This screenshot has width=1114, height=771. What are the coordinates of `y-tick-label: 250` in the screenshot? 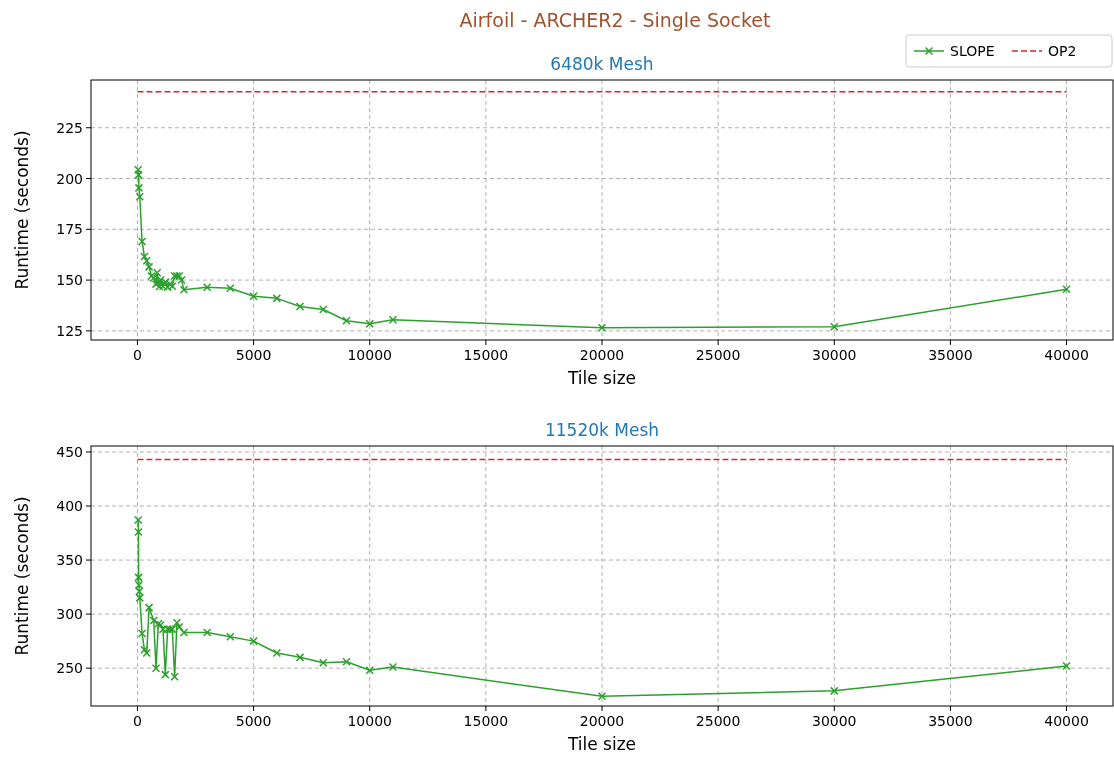 It's located at (69, 668).